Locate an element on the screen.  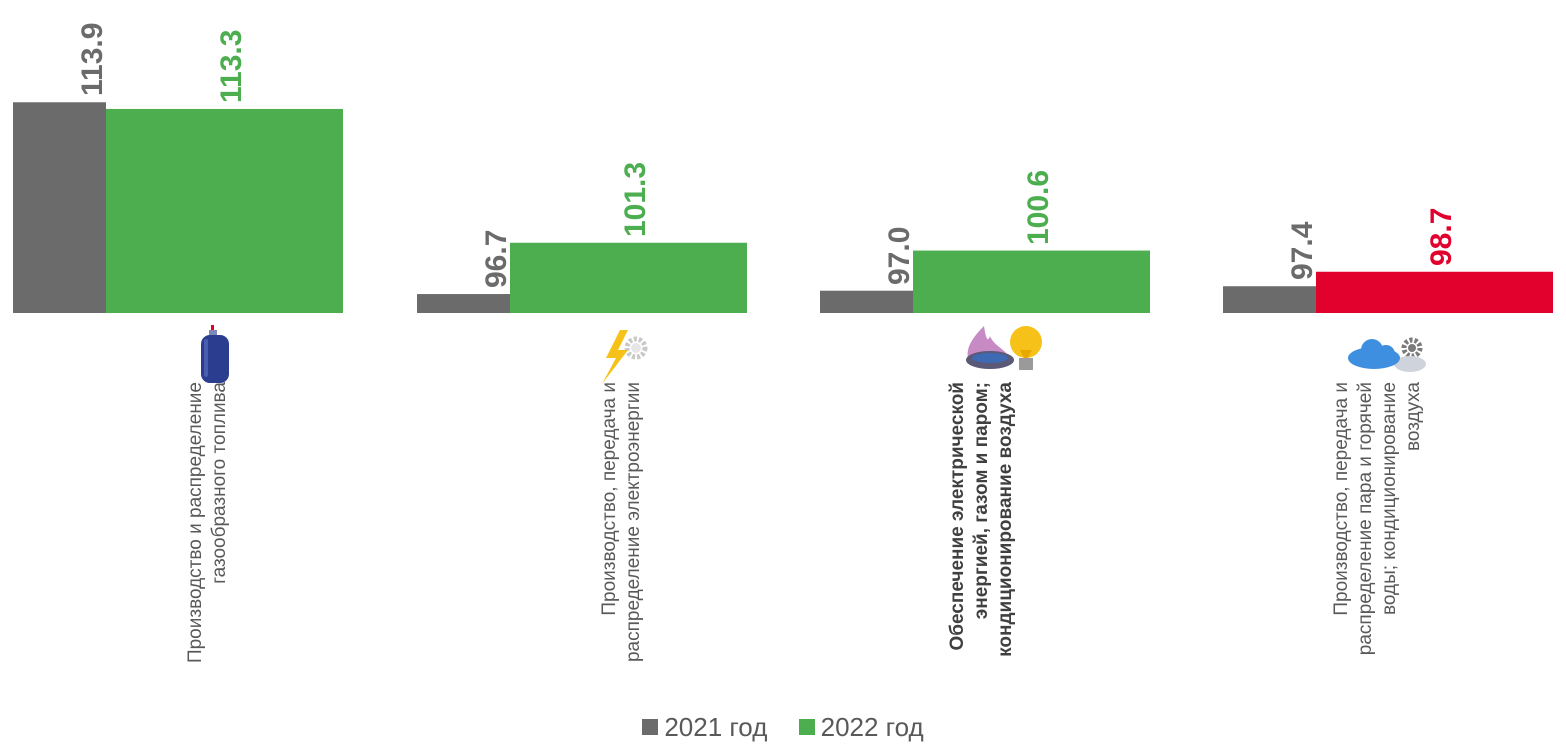
legend-item-2021: 2021 год is located at coordinates (704, 727).